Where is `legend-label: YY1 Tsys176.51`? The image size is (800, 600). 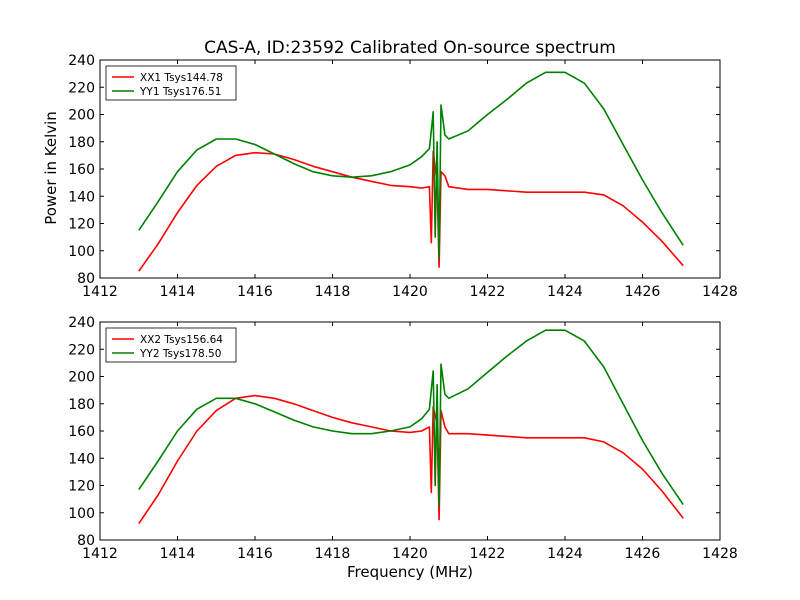 legend-label: YY1 Tsys176.51 is located at coordinates (180, 92).